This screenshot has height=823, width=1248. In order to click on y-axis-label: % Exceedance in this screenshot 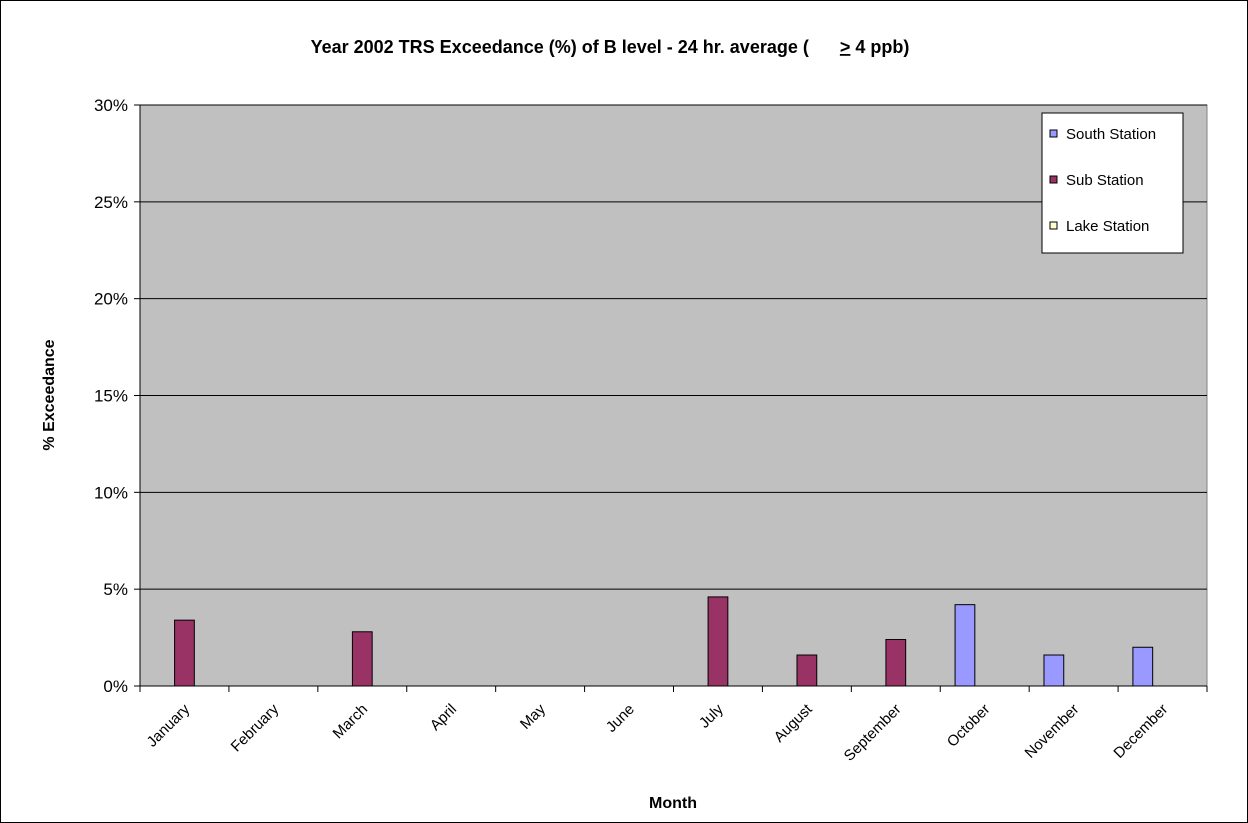, I will do `click(49, 394)`.